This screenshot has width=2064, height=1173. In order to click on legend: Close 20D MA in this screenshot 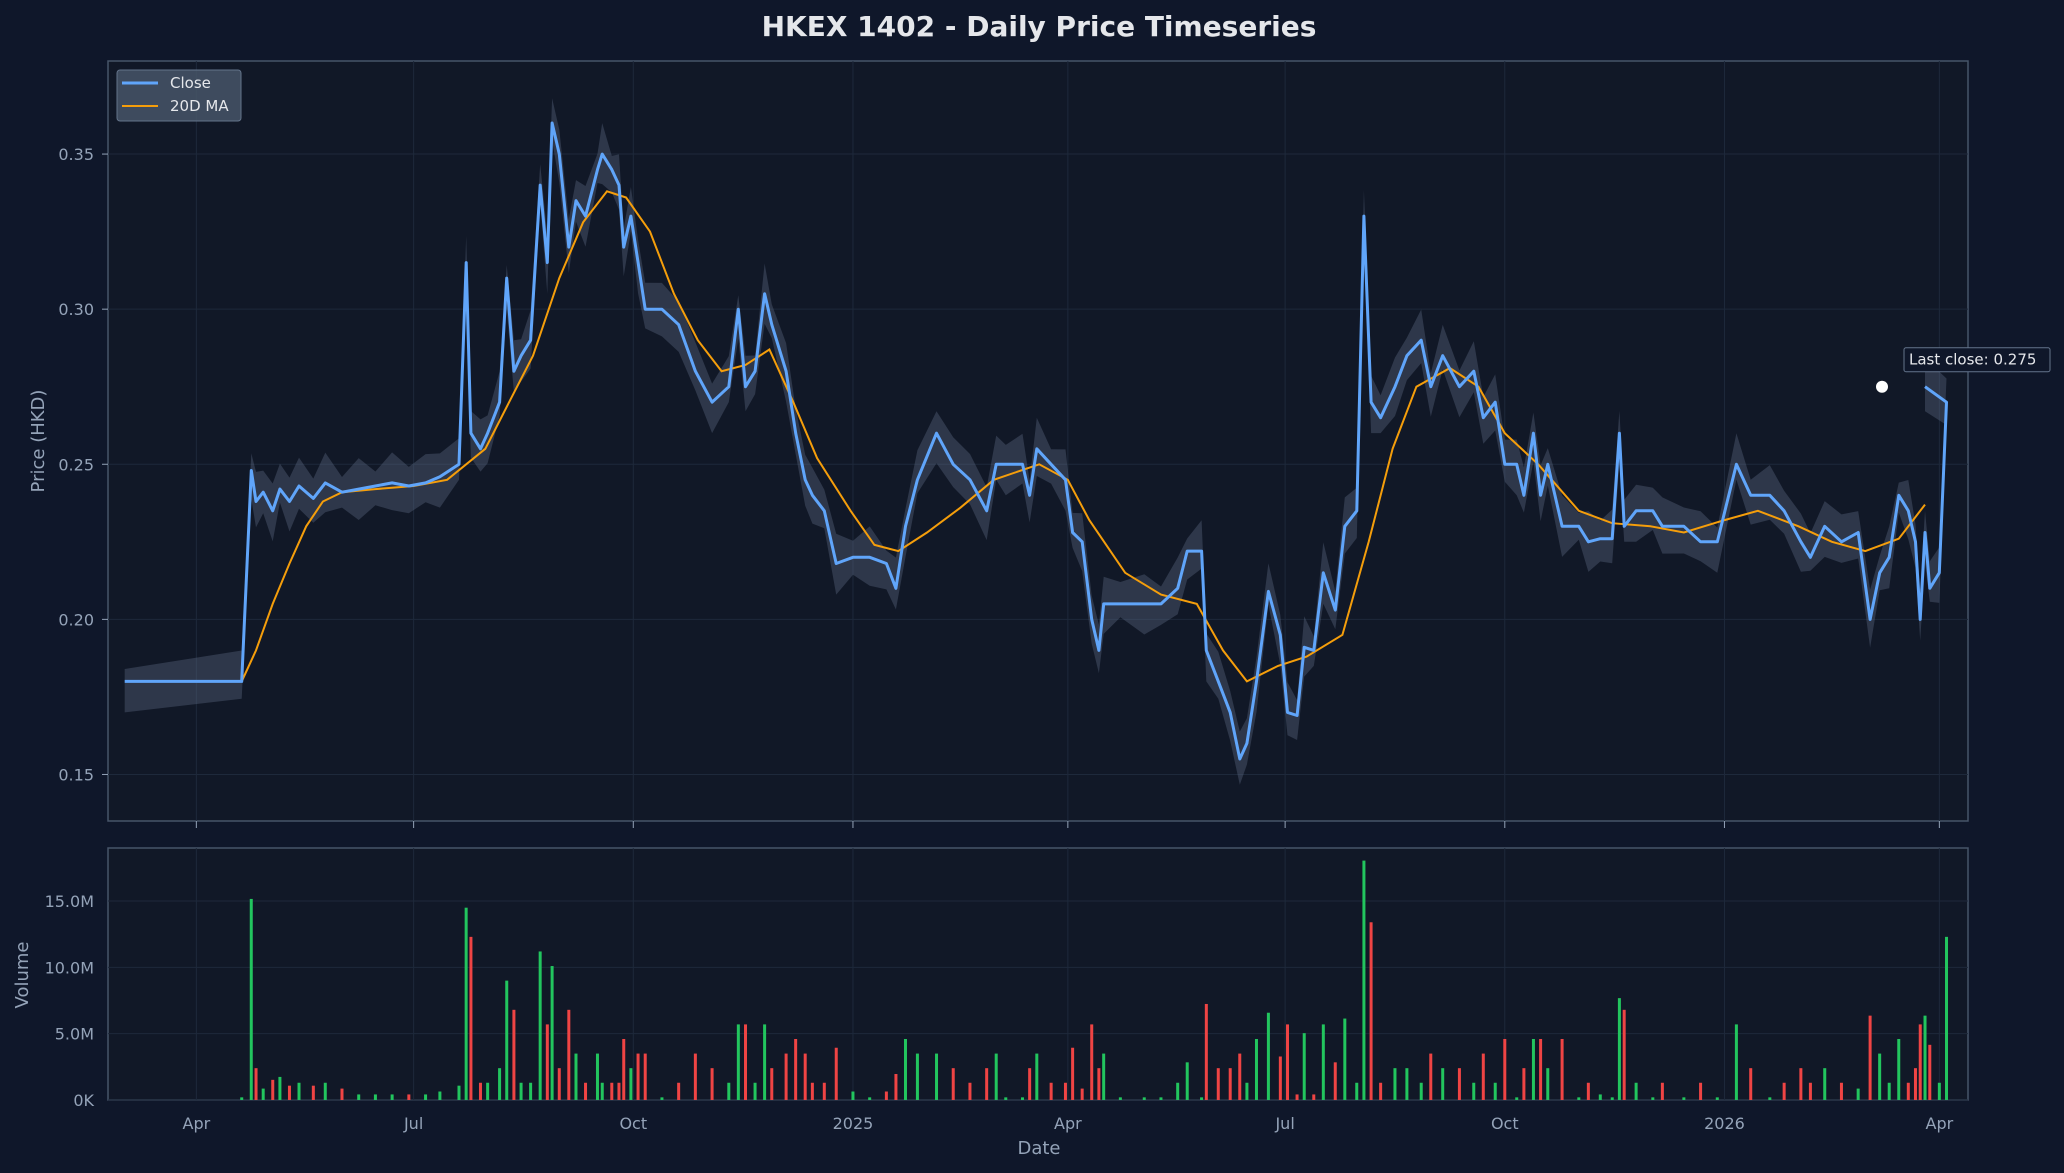, I will do `click(179, 95)`.